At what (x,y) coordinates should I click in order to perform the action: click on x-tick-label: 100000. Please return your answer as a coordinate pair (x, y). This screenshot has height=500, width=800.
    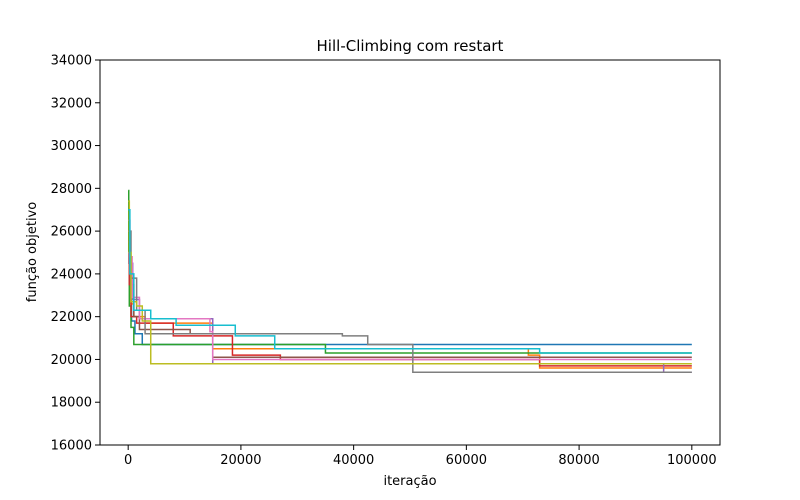
    Looking at the image, I should click on (692, 460).